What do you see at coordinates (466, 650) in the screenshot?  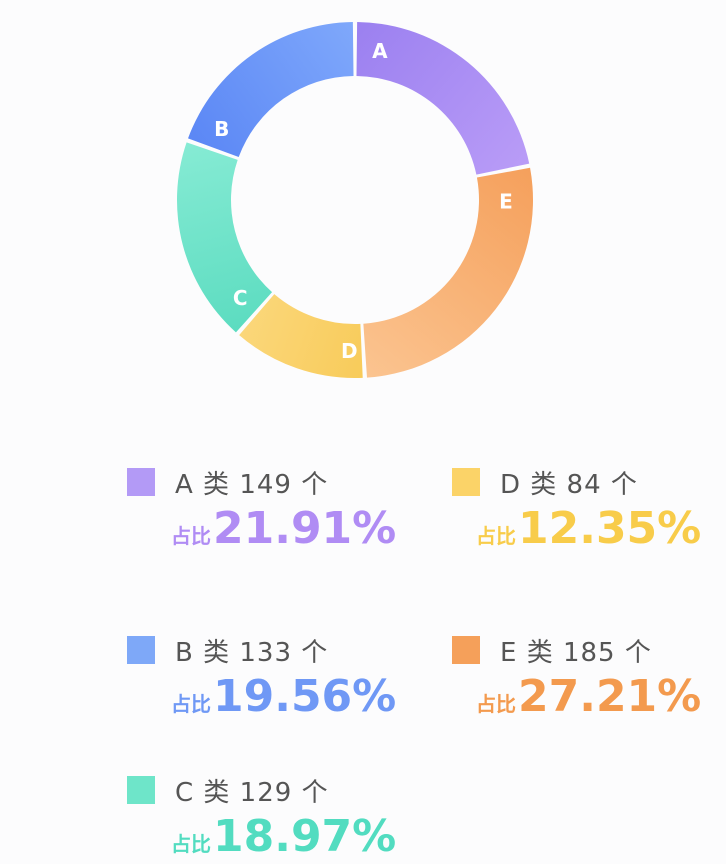 I see `legend-swatch-e` at bounding box center [466, 650].